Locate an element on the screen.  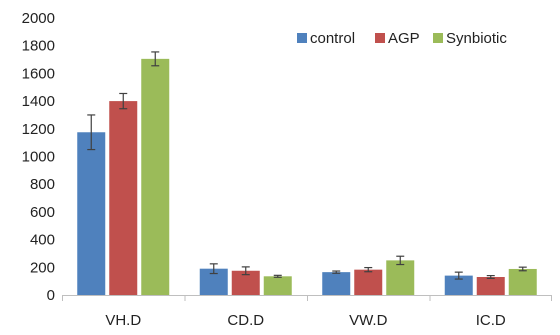
legend-swatch-synbiotic is located at coordinates (438, 38).